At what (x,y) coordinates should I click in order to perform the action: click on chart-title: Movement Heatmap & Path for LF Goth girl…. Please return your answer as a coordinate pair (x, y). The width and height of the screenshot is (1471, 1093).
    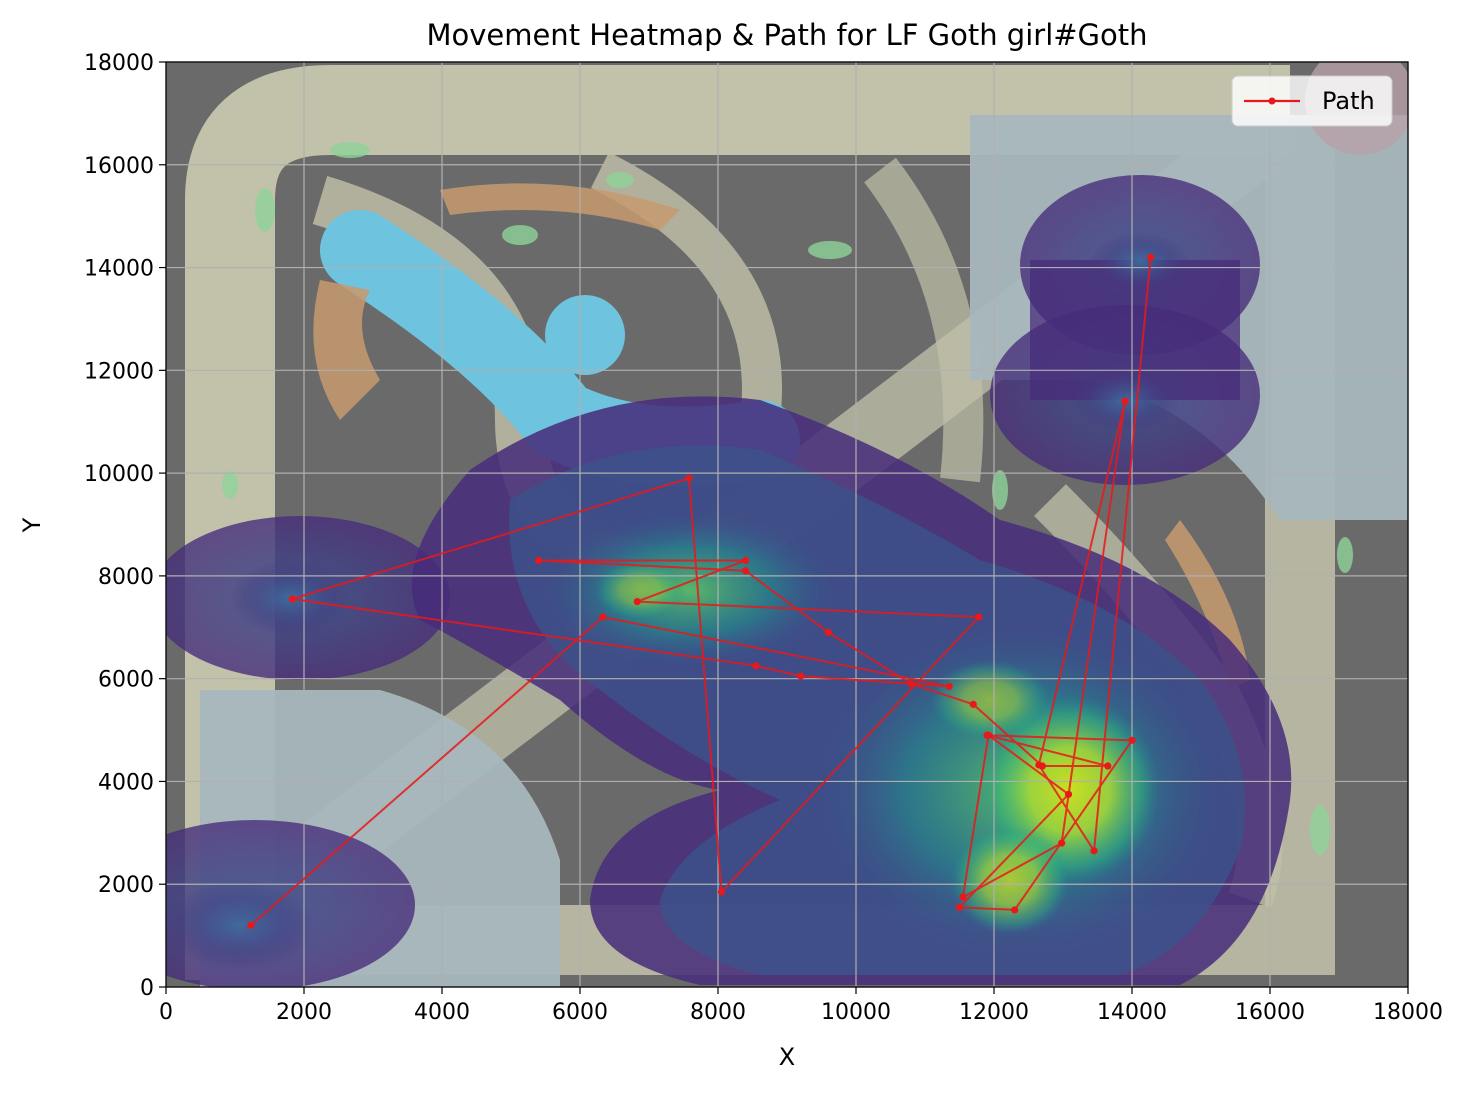
    Looking at the image, I should click on (786, 35).